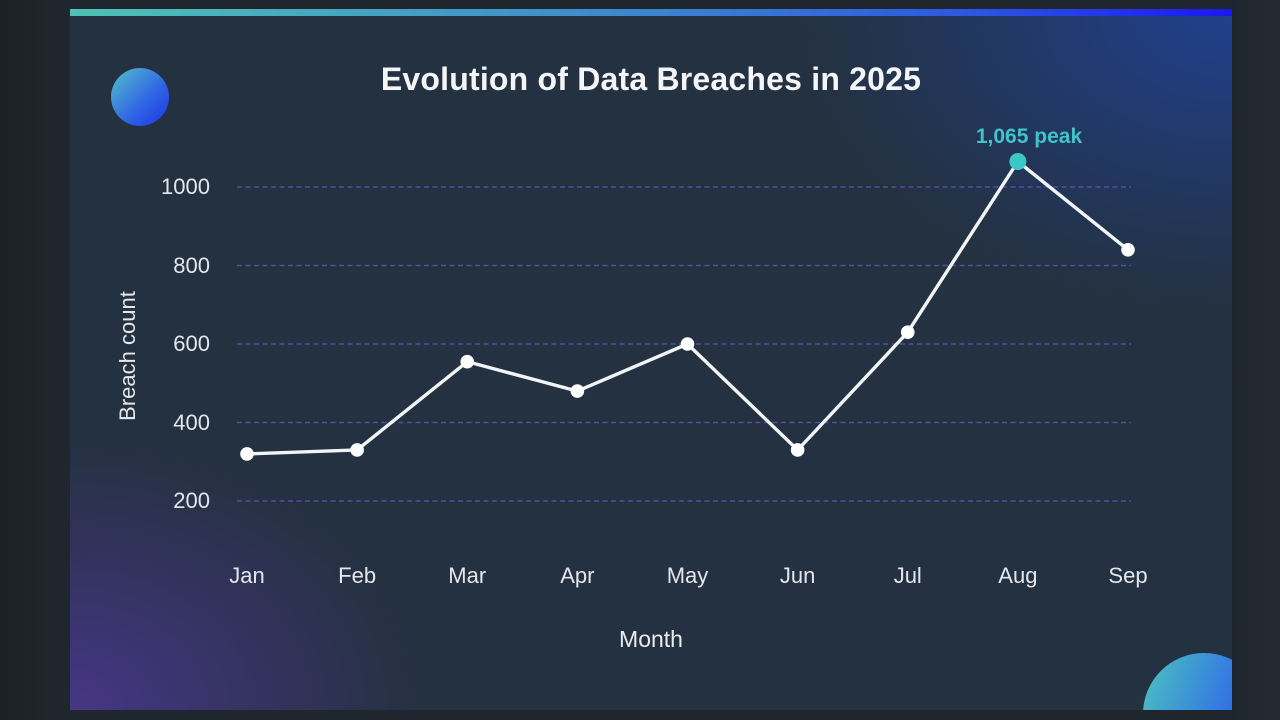 This screenshot has height=720, width=1280. What do you see at coordinates (191, 500) in the screenshot?
I see `y-tick-label: 200` at bounding box center [191, 500].